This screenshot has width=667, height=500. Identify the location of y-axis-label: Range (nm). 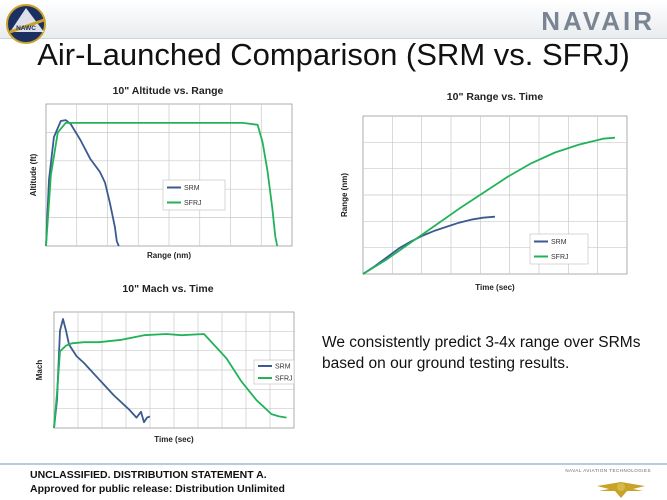
(344, 195).